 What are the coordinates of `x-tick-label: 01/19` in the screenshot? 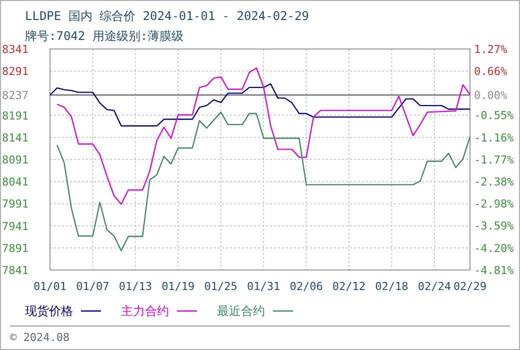 It's located at (178, 286).